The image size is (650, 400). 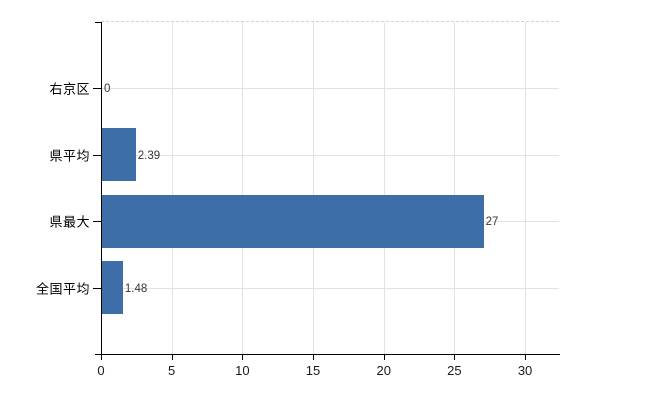 I want to click on value-label: 0, so click(x=107, y=89).